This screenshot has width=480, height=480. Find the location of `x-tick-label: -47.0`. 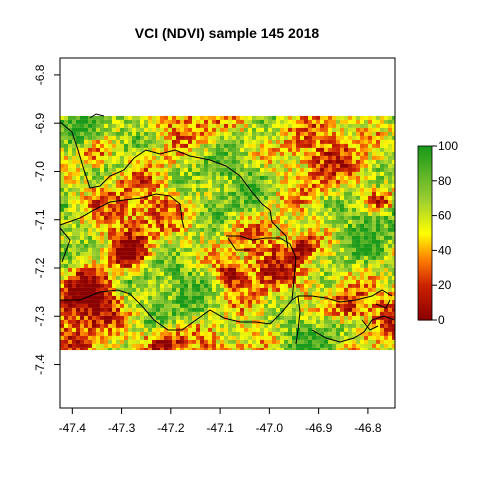

x-tick-label: -47.0 is located at coordinates (270, 428).